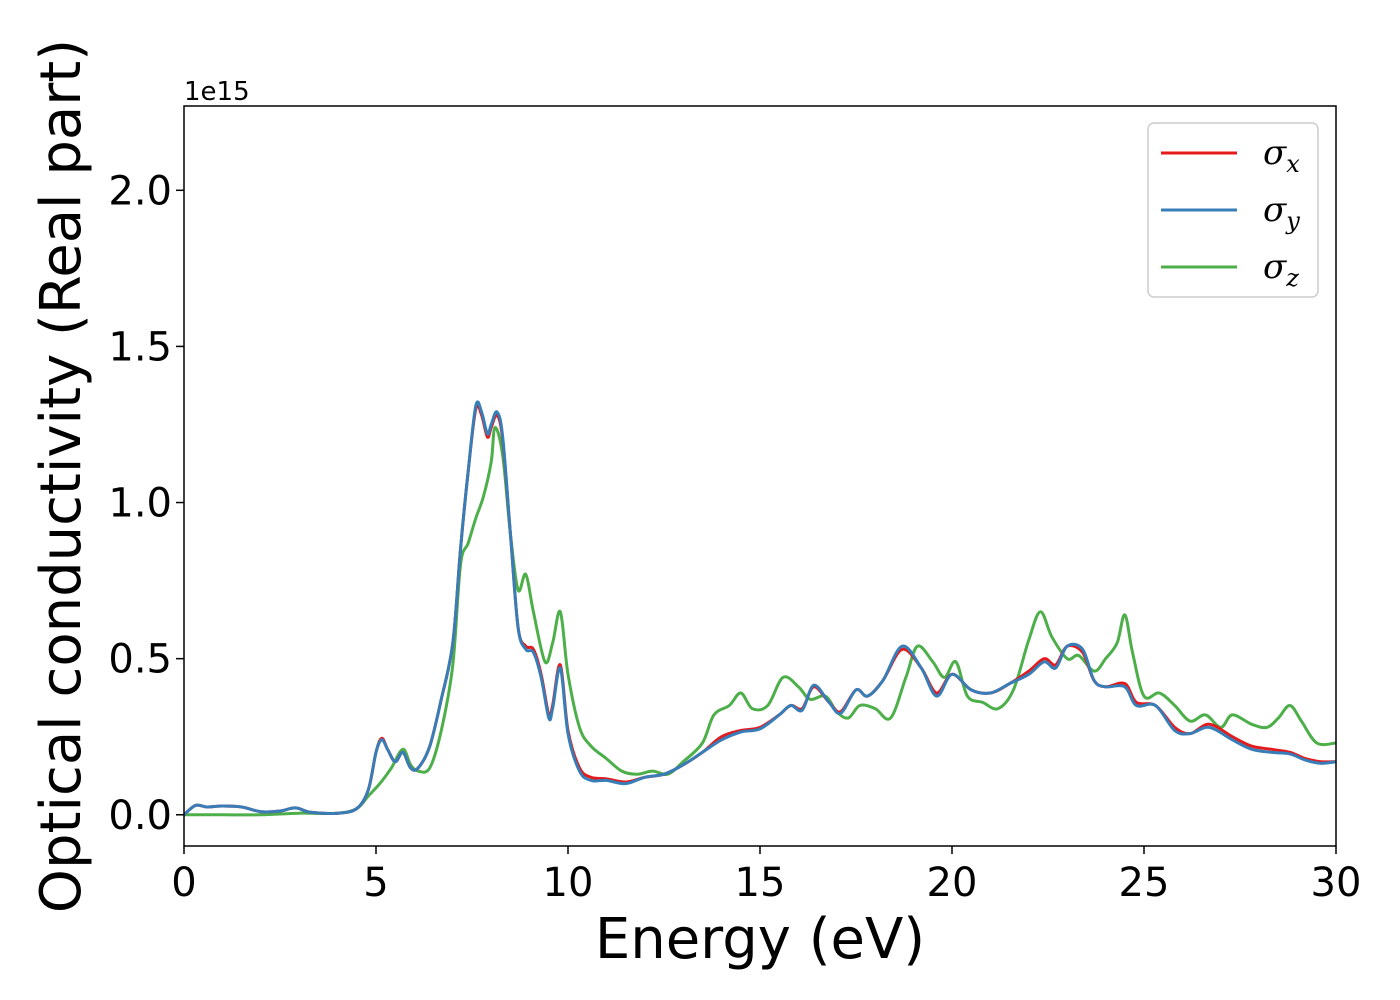 The image size is (1400, 1000). Describe the element at coordinates (217, 92) in the screenshot. I see `y-axis-offset-label: 1e15` at that location.